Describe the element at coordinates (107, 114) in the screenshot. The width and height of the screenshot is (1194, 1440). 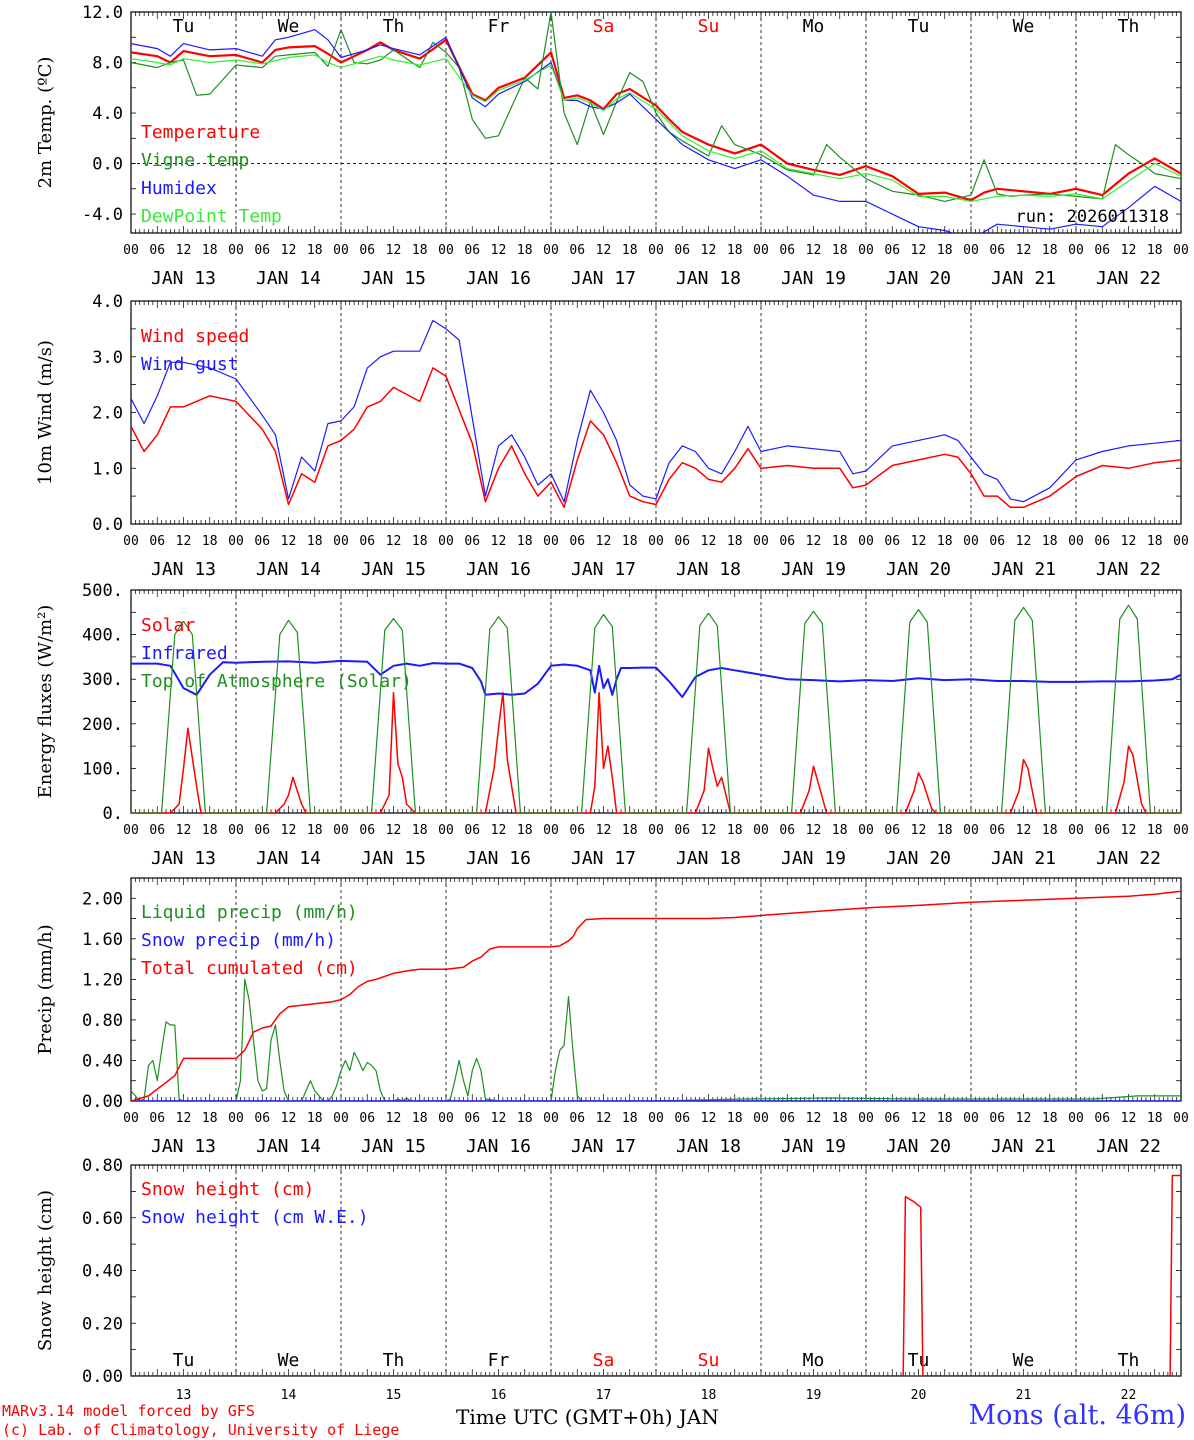
I see `y-tick-label: 4.0` at that location.